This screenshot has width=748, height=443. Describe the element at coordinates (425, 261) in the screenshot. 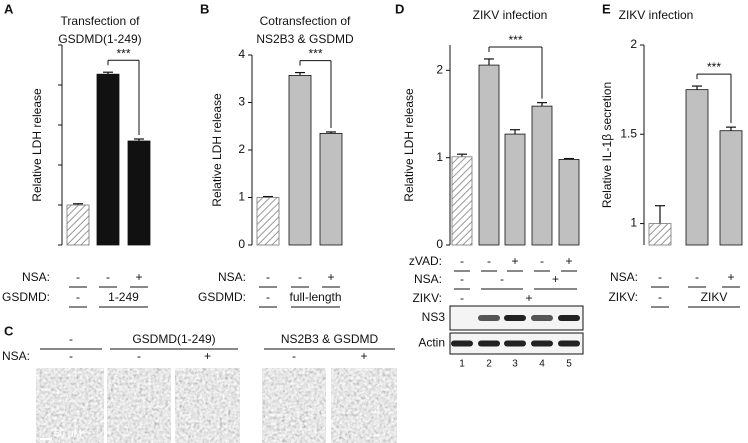

I see `condition-label: zVAD:` at that location.